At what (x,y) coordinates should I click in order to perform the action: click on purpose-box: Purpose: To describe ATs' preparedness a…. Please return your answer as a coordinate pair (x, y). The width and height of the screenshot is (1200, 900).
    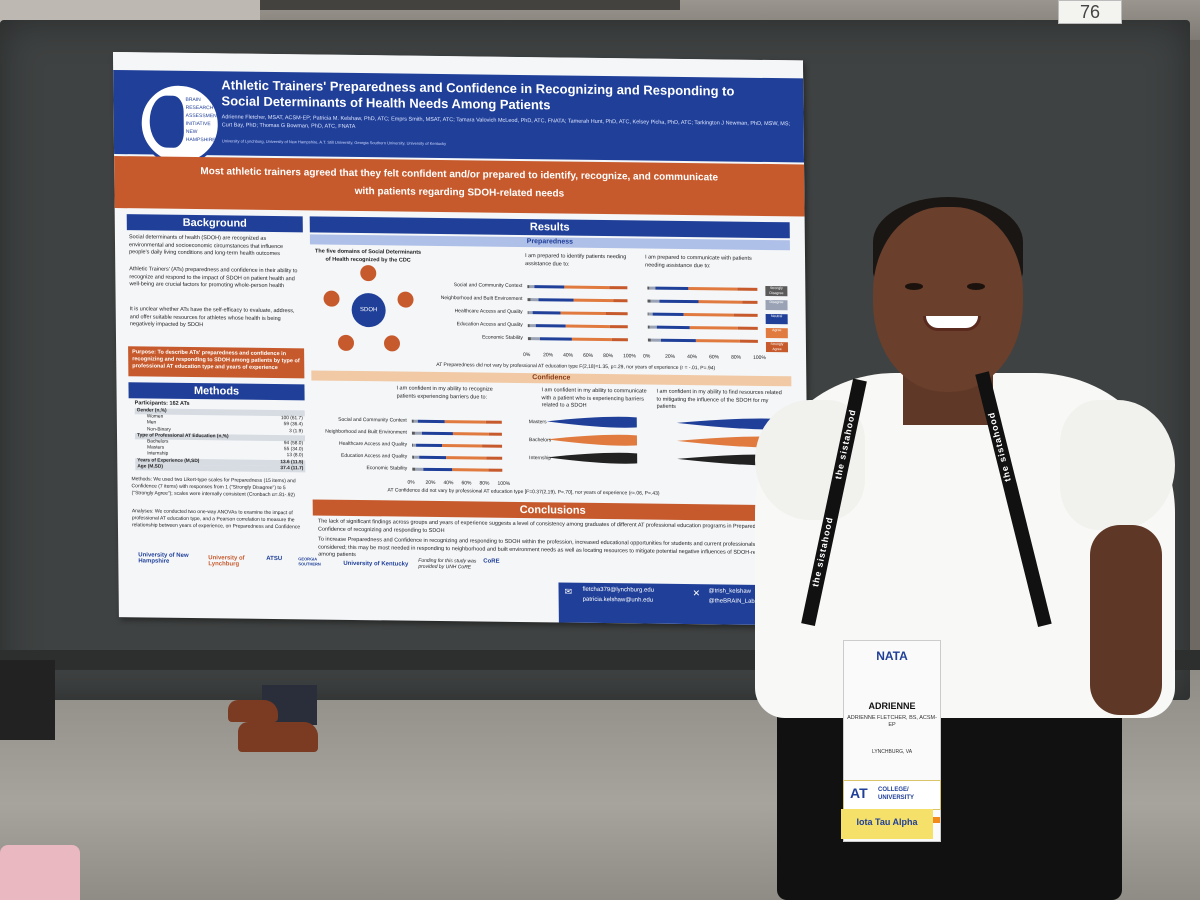
    Looking at the image, I should click on (216, 362).